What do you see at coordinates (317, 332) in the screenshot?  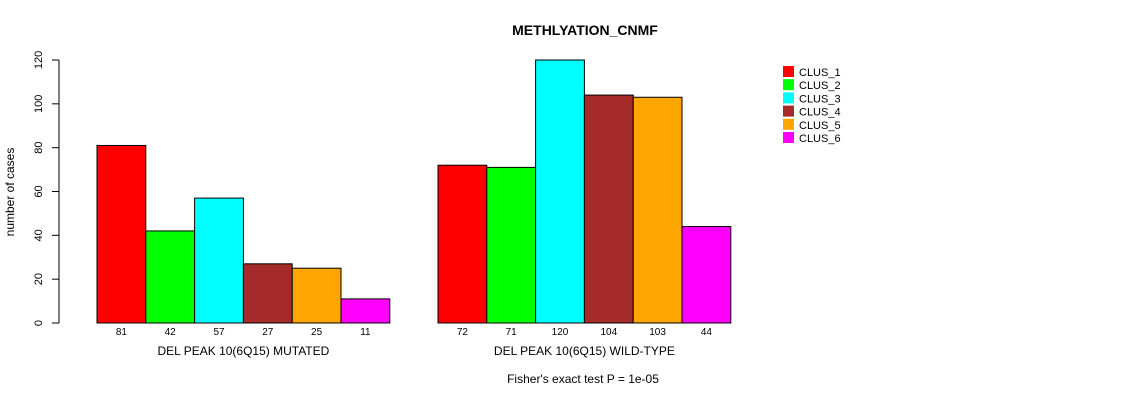 I see `bar-count-label: 25` at bounding box center [317, 332].